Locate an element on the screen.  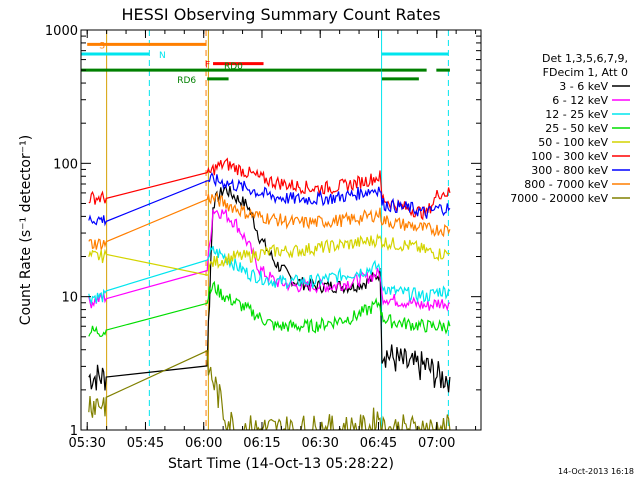
flag-label: F is located at coordinates (207, 66).